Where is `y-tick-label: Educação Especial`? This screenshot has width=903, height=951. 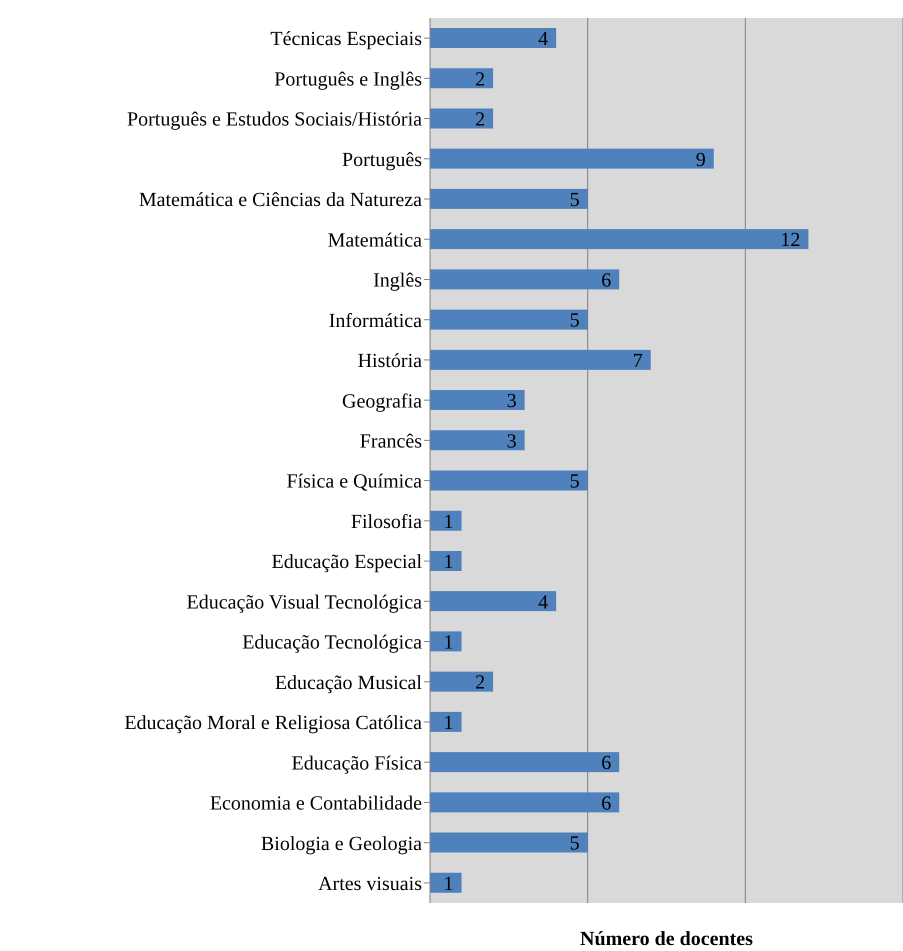
y-tick-label: Educação Especial is located at coordinates (347, 562).